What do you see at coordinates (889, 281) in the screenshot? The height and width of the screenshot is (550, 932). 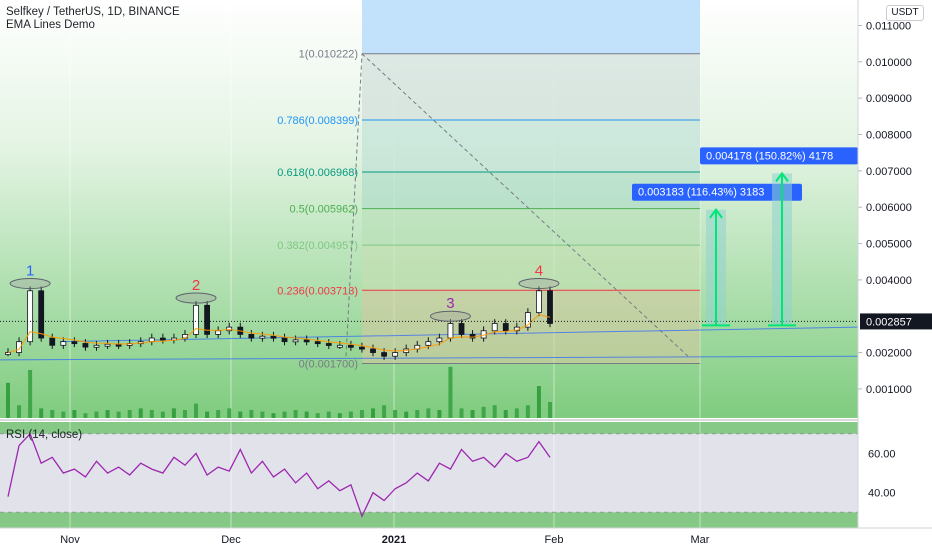 I see `price-tick-label: 0.004000` at bounding box center [889, 281].